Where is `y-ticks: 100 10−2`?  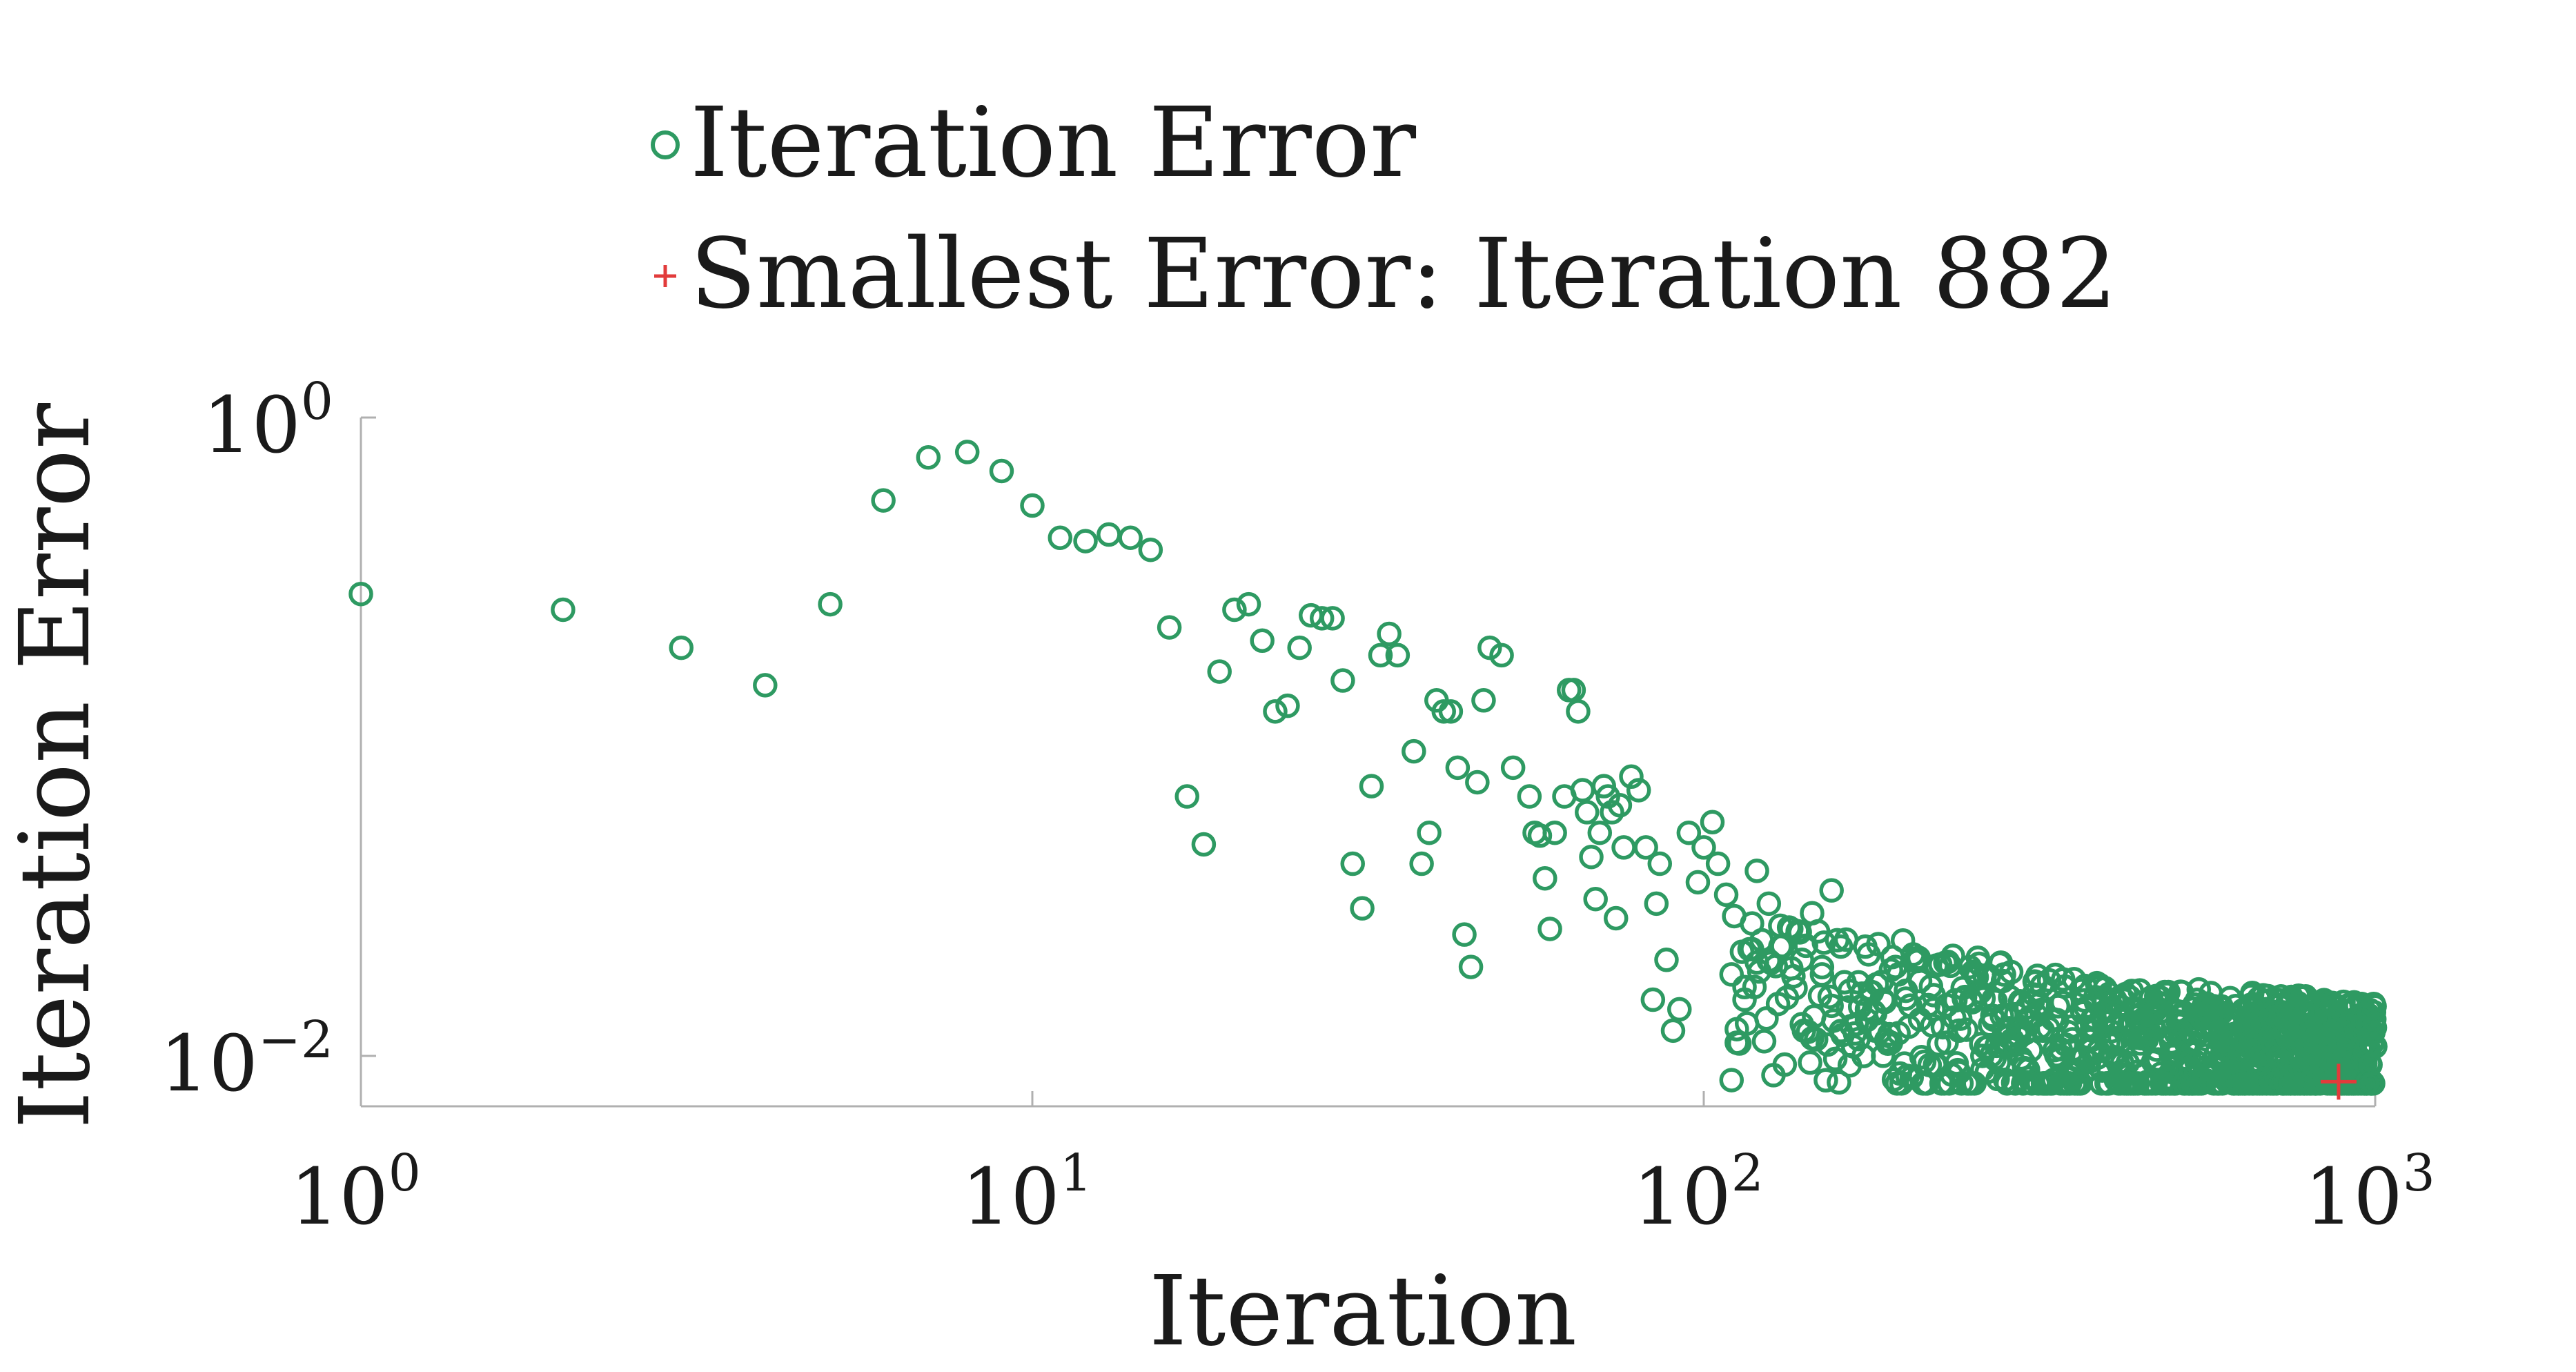 y-ticks: 100 10−2 is located at coordinates (267, 740).